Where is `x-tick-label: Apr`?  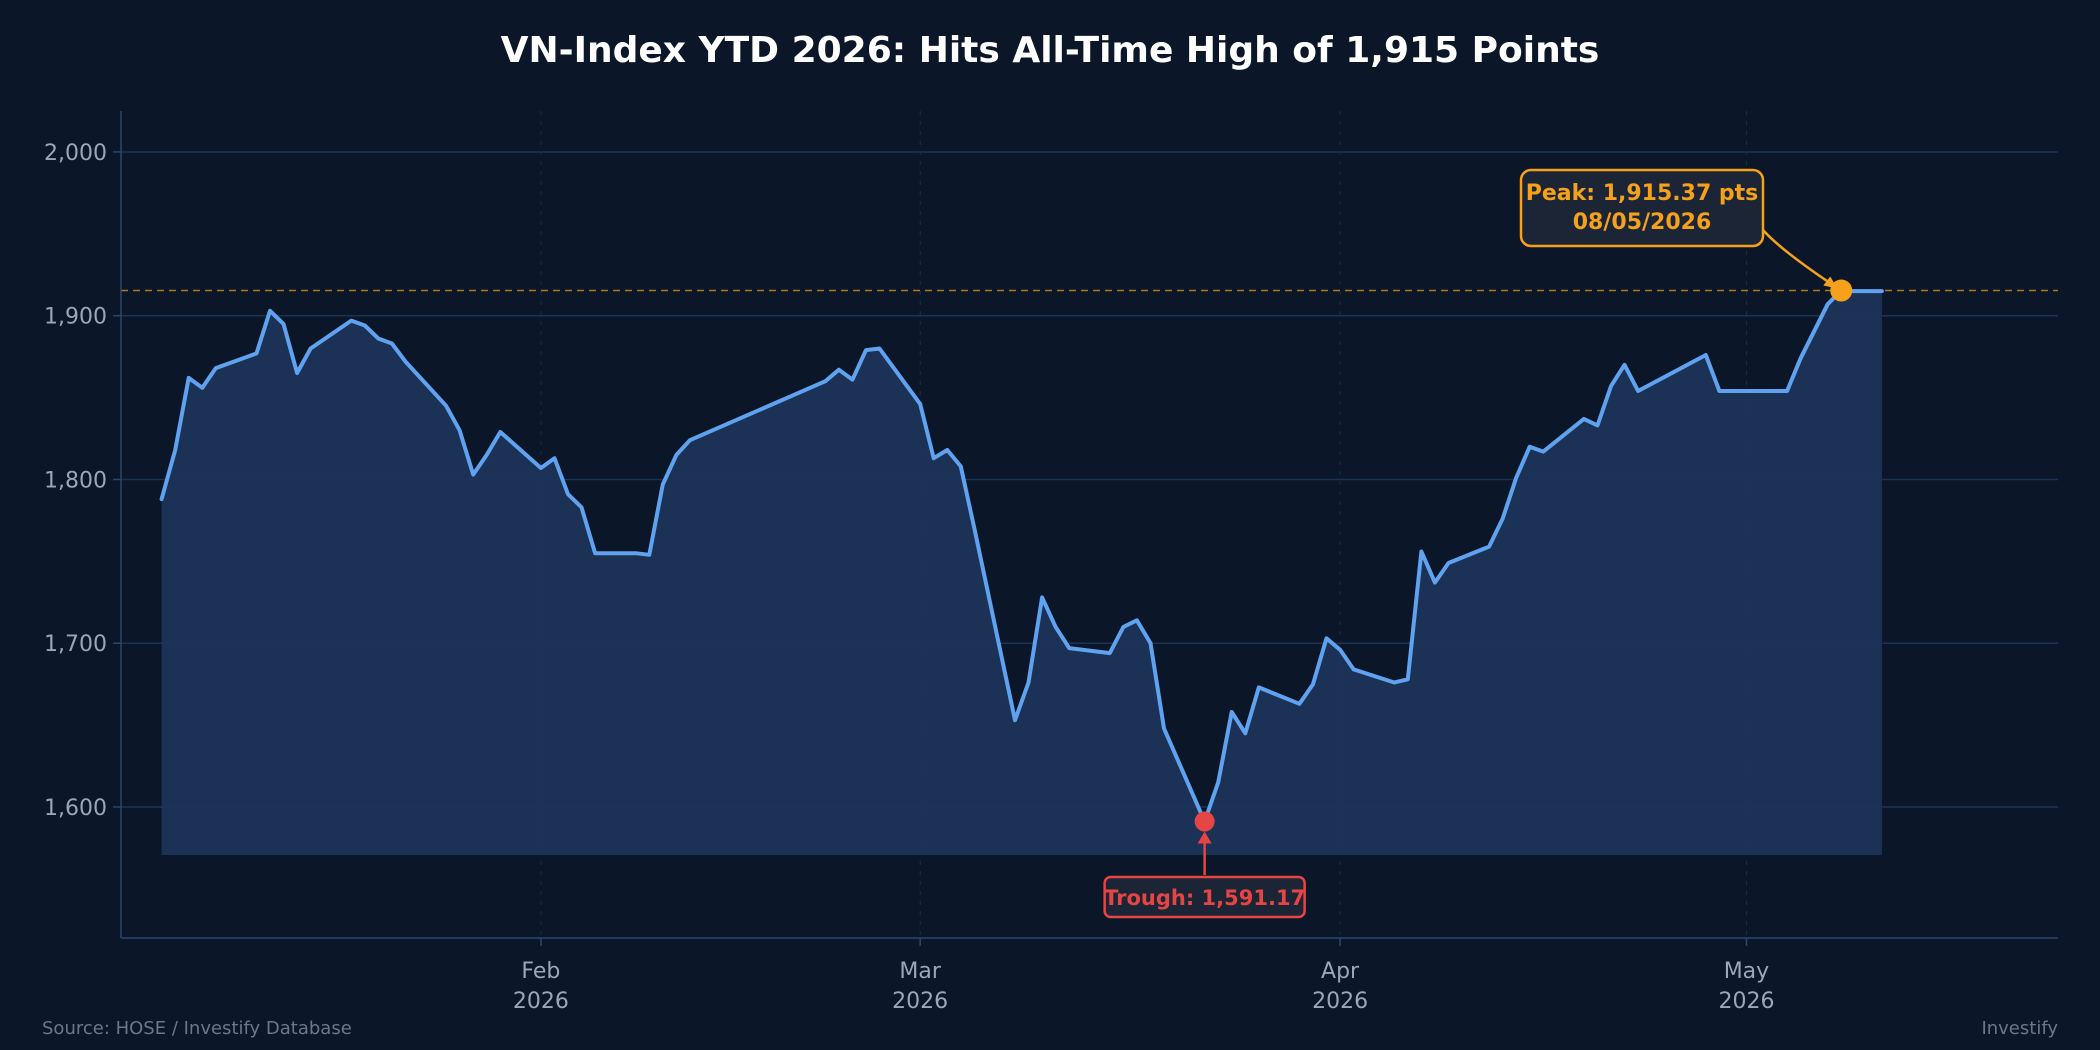 x-tick-label: Apr is located at coordinates (1340, 971).